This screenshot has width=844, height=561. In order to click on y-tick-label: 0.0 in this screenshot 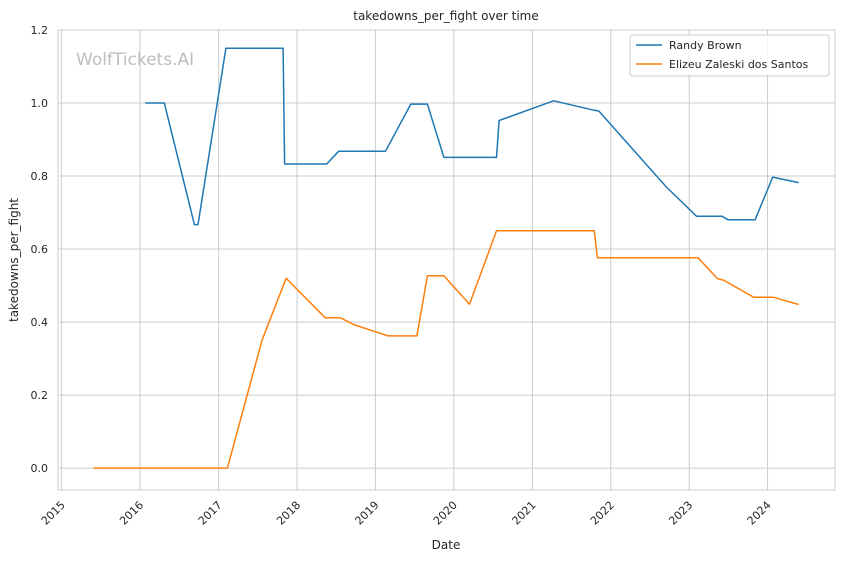, I will do `click(40, 468)`.